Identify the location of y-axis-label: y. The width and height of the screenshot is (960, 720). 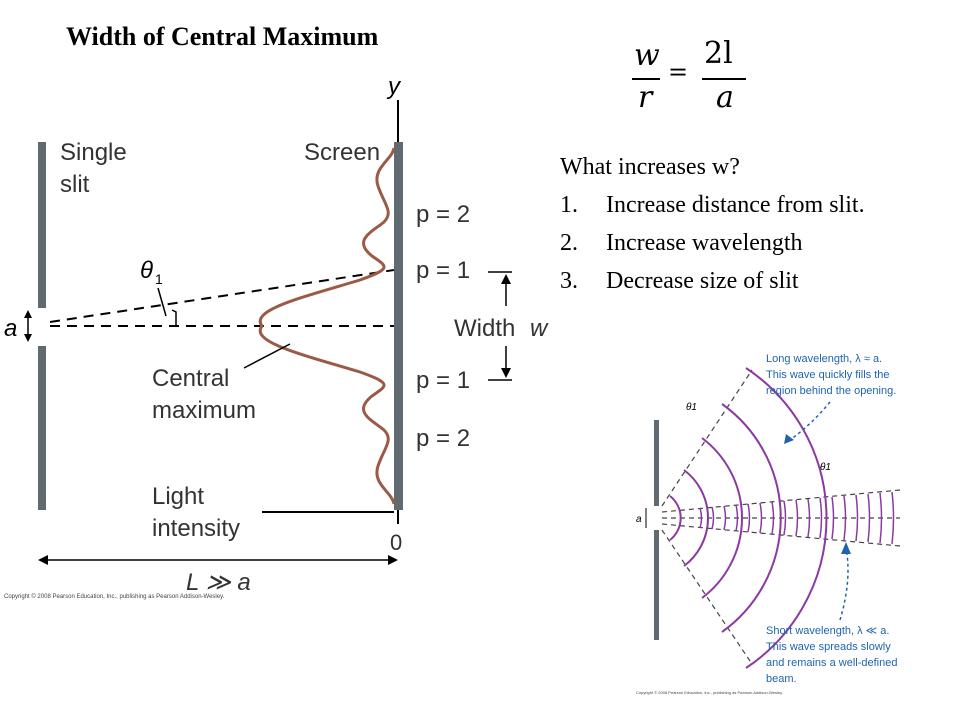
(394, 86).